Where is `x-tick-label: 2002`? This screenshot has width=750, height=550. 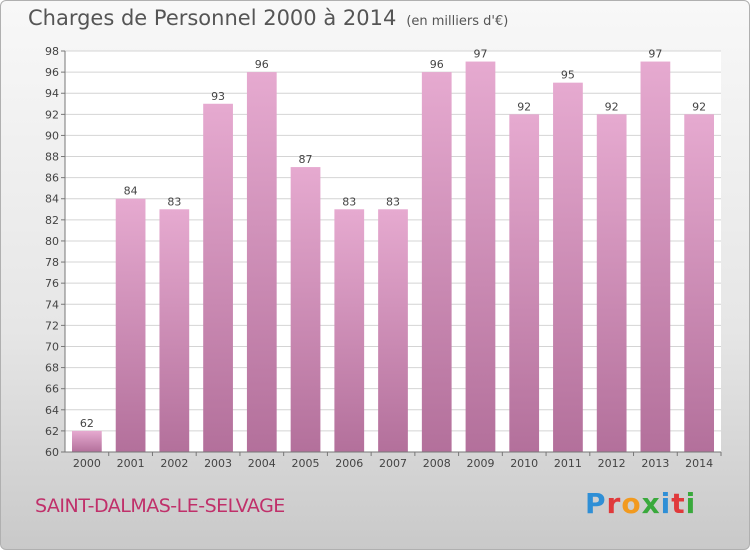
x-tick-label: 2002 is located at coordinates (174, 463).